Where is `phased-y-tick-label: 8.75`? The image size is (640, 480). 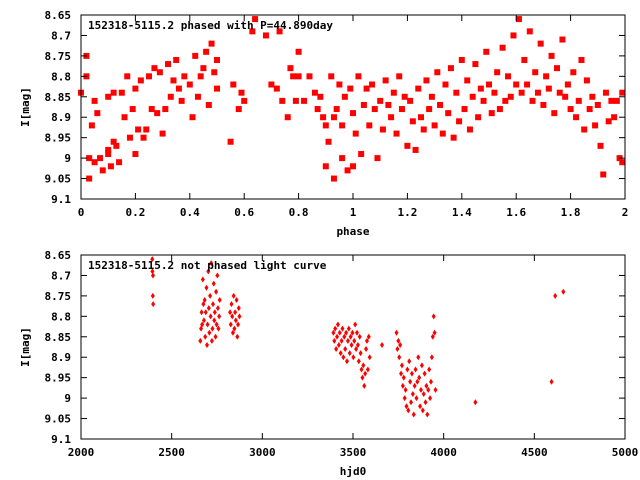 phased-y-tick-label: 8.75 is located at coordinates (58, 56).